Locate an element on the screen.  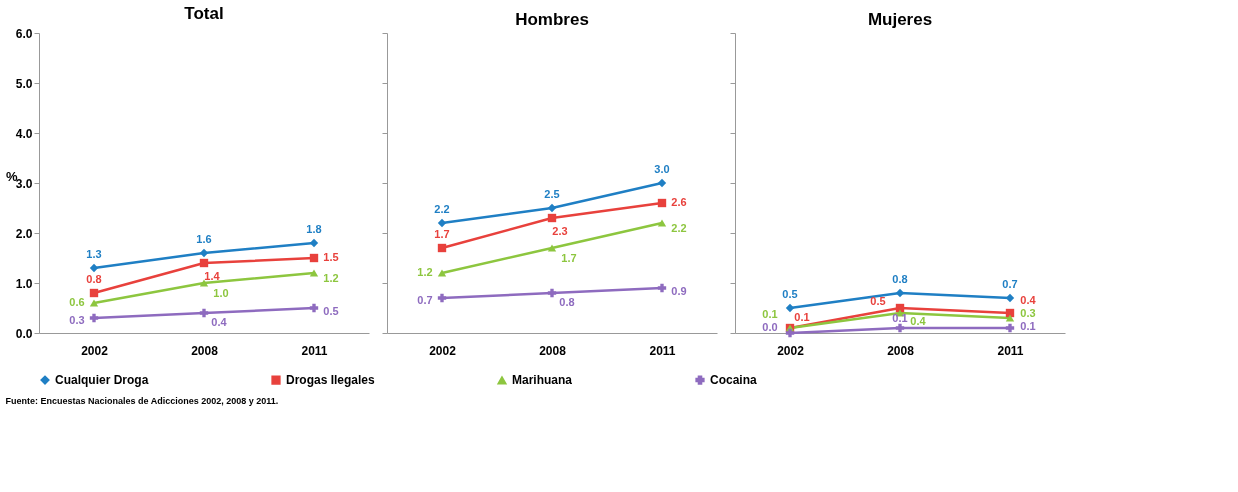
data-label: 0.9 is located at coordinates (679, 291).